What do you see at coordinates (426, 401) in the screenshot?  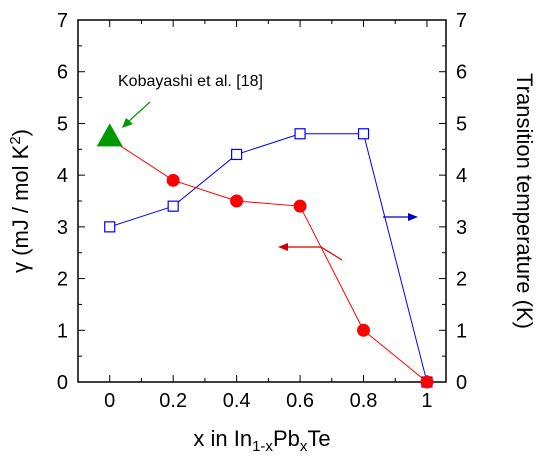 I see `x-tick-label: 1` at bounding box center [426, 401].